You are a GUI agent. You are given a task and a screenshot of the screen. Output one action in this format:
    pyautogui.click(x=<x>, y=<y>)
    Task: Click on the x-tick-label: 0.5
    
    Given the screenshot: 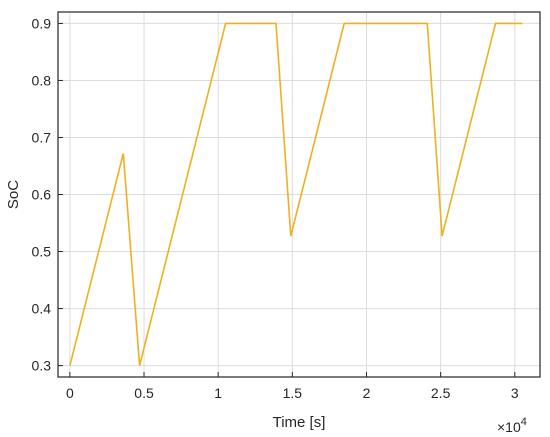 What is the action you would take?
    pyautogui.click(x=144, y=393)
    